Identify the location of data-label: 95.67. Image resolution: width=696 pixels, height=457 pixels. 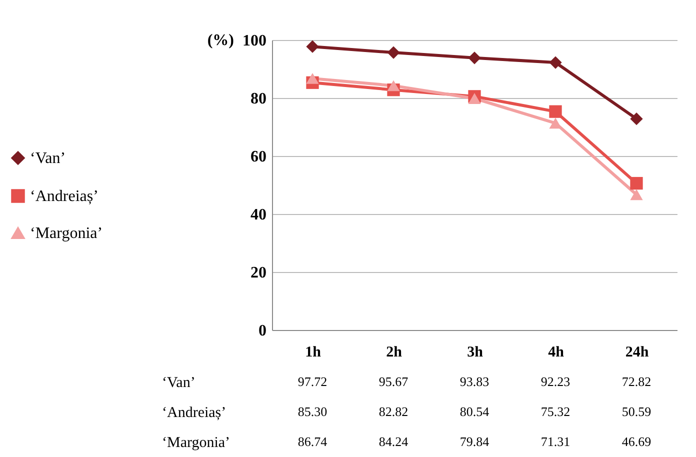
(393, 381).